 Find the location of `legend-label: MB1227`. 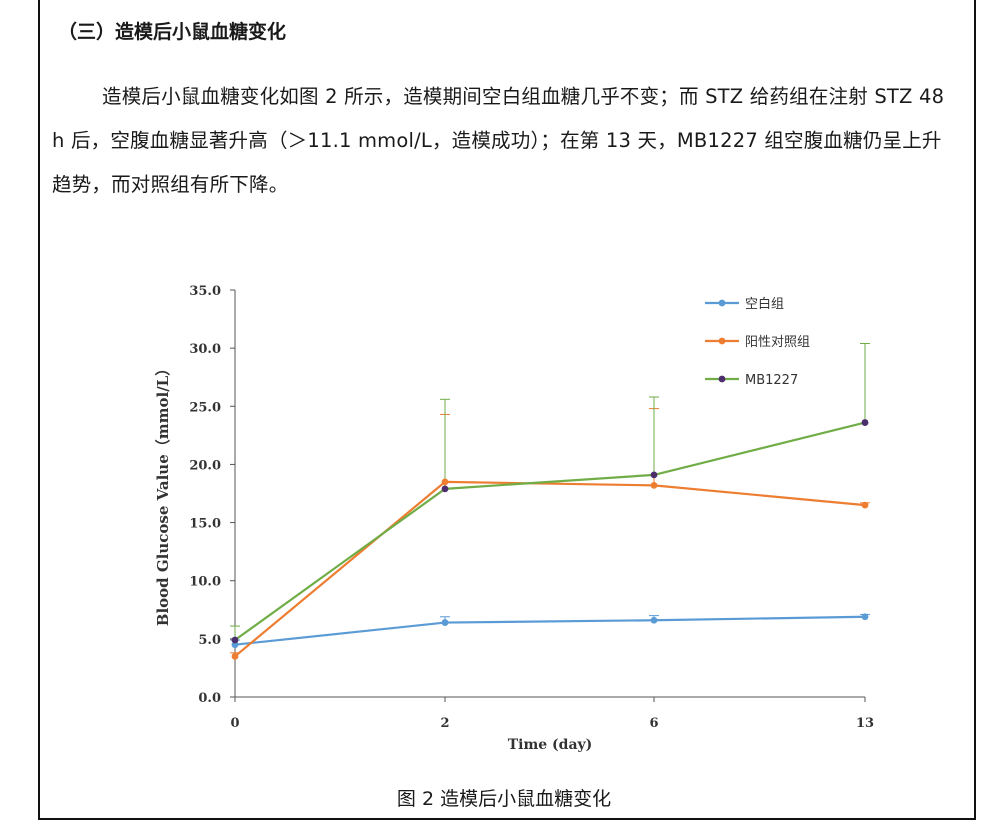

legend-label: MB1227 is located at coordinates (771, 380).